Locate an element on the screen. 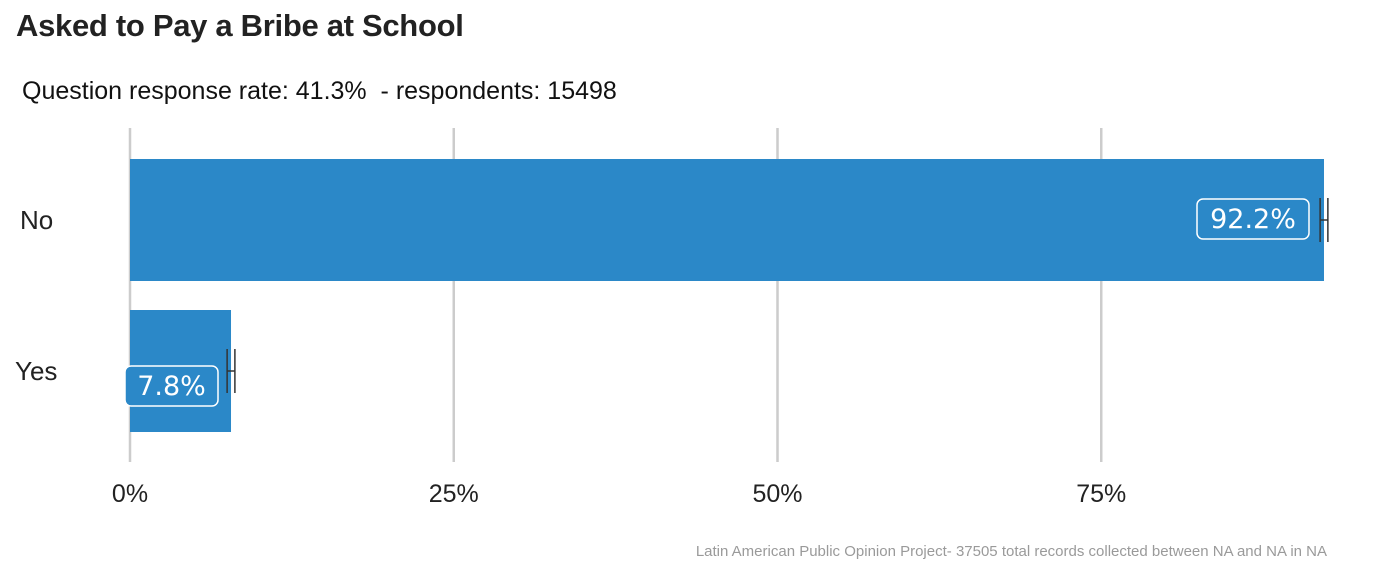 Image resolution: width=1400 pixels, height=576 pixels. data-label-box-no is located at coordinates (1253, 219).